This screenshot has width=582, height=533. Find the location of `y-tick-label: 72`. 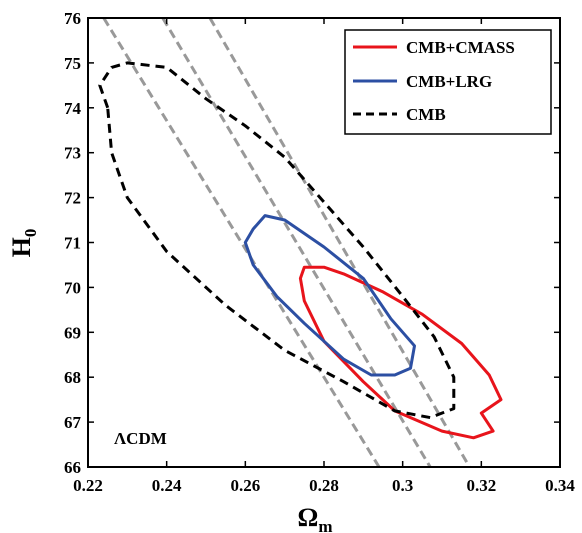

y-tick-label: 72 is located at coordinates (72, 198).